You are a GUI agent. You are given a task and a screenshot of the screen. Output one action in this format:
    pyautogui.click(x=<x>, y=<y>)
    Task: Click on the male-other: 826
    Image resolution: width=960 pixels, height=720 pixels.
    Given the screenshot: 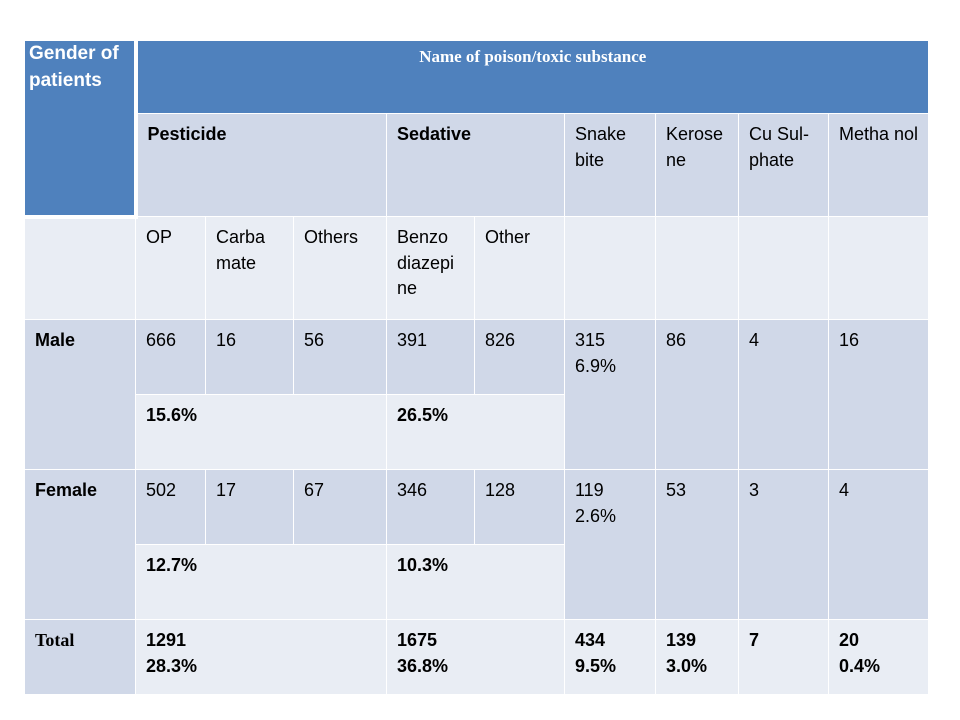 What is the action you would take?
    pyautogui.click(x=519, y=357)
    